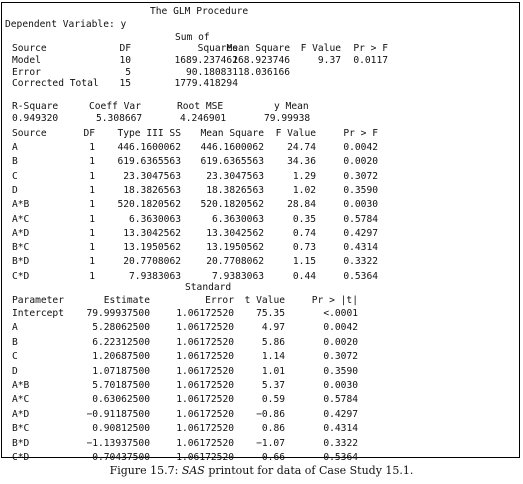  What do you see at coordinates (340, 414) in the screenshot?
I see `estimates-p-value: 0.4297` at bounding box center [340, 414].